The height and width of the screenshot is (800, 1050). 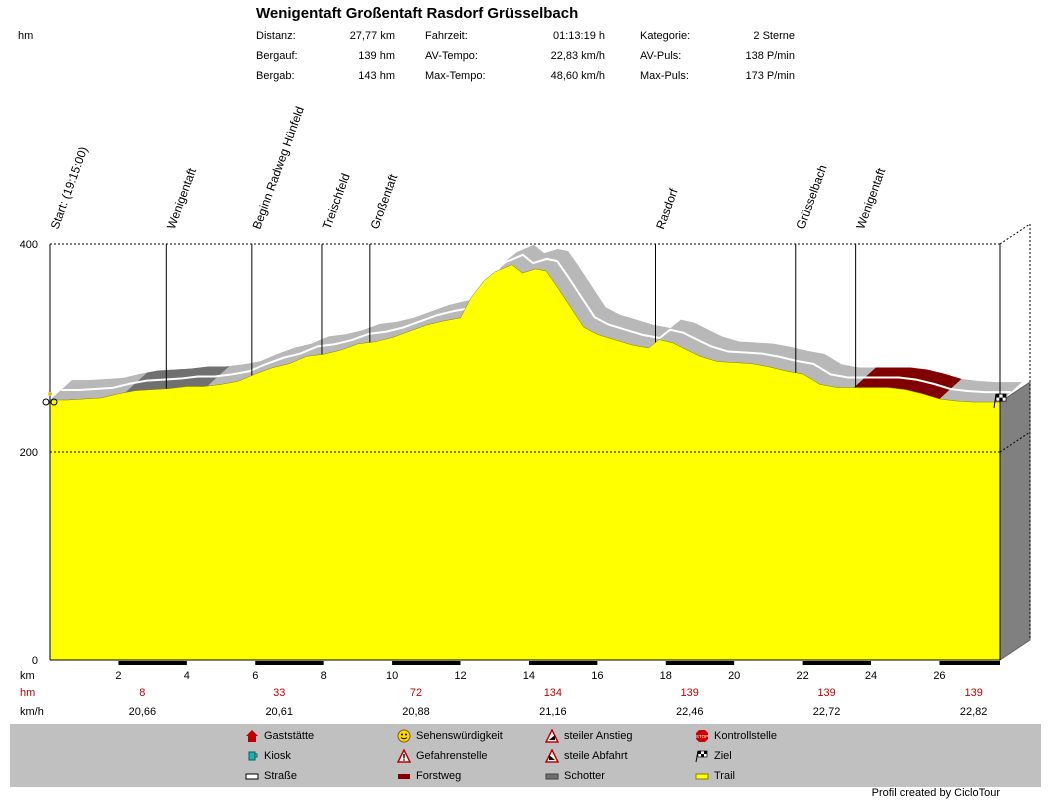 What do you see at coordinates (392, 676) in the screenshot?
I see `x-tick-label: 10` at bounding box center [392, 676].